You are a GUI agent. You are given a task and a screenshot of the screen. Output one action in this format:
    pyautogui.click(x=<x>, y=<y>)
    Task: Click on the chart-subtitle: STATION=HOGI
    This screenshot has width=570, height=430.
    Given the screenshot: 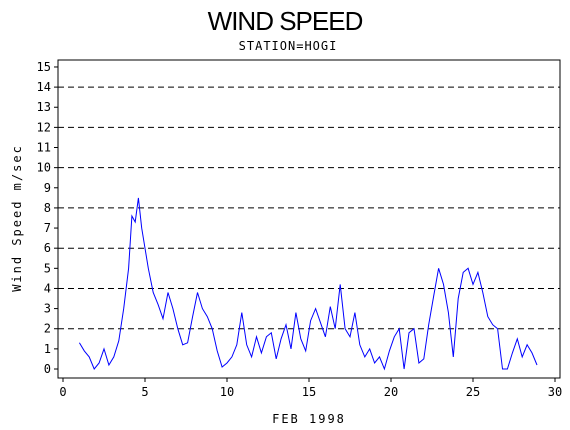 What is the action you would take?
    pyautogui.click(x=288, y=46)
    